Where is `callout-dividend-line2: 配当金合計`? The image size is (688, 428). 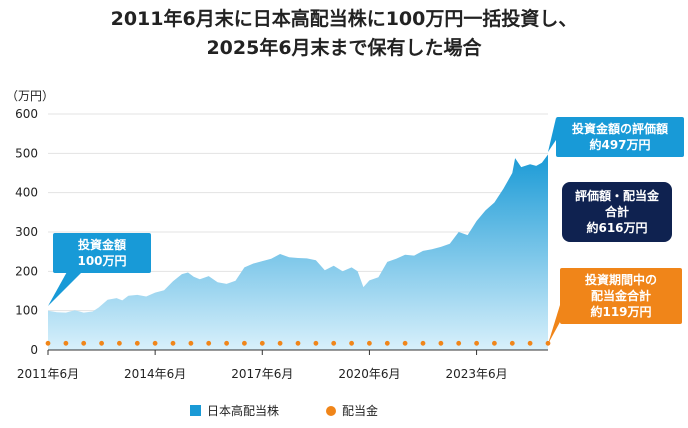 callout-dividend-line2: 配当金合計 is located at coordinates (620, 296).